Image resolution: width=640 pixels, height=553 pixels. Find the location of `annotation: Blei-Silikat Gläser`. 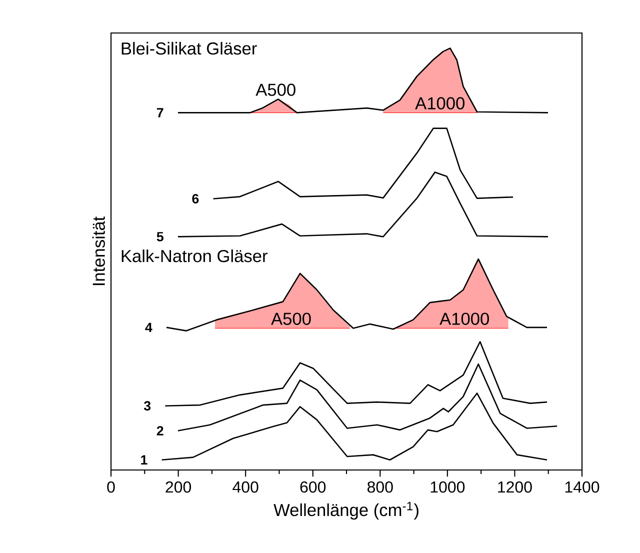

annotation: Blei-Silikat Gläser is located at coordinates (189, 48).